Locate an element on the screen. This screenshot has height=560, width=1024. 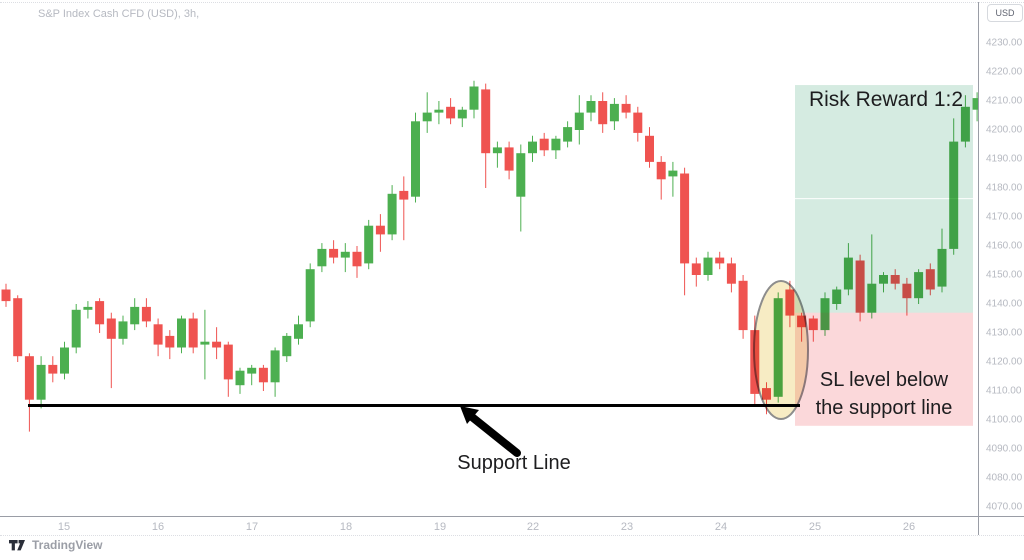
price-tick: 4110.00 is located at coordinates (1004, 391).